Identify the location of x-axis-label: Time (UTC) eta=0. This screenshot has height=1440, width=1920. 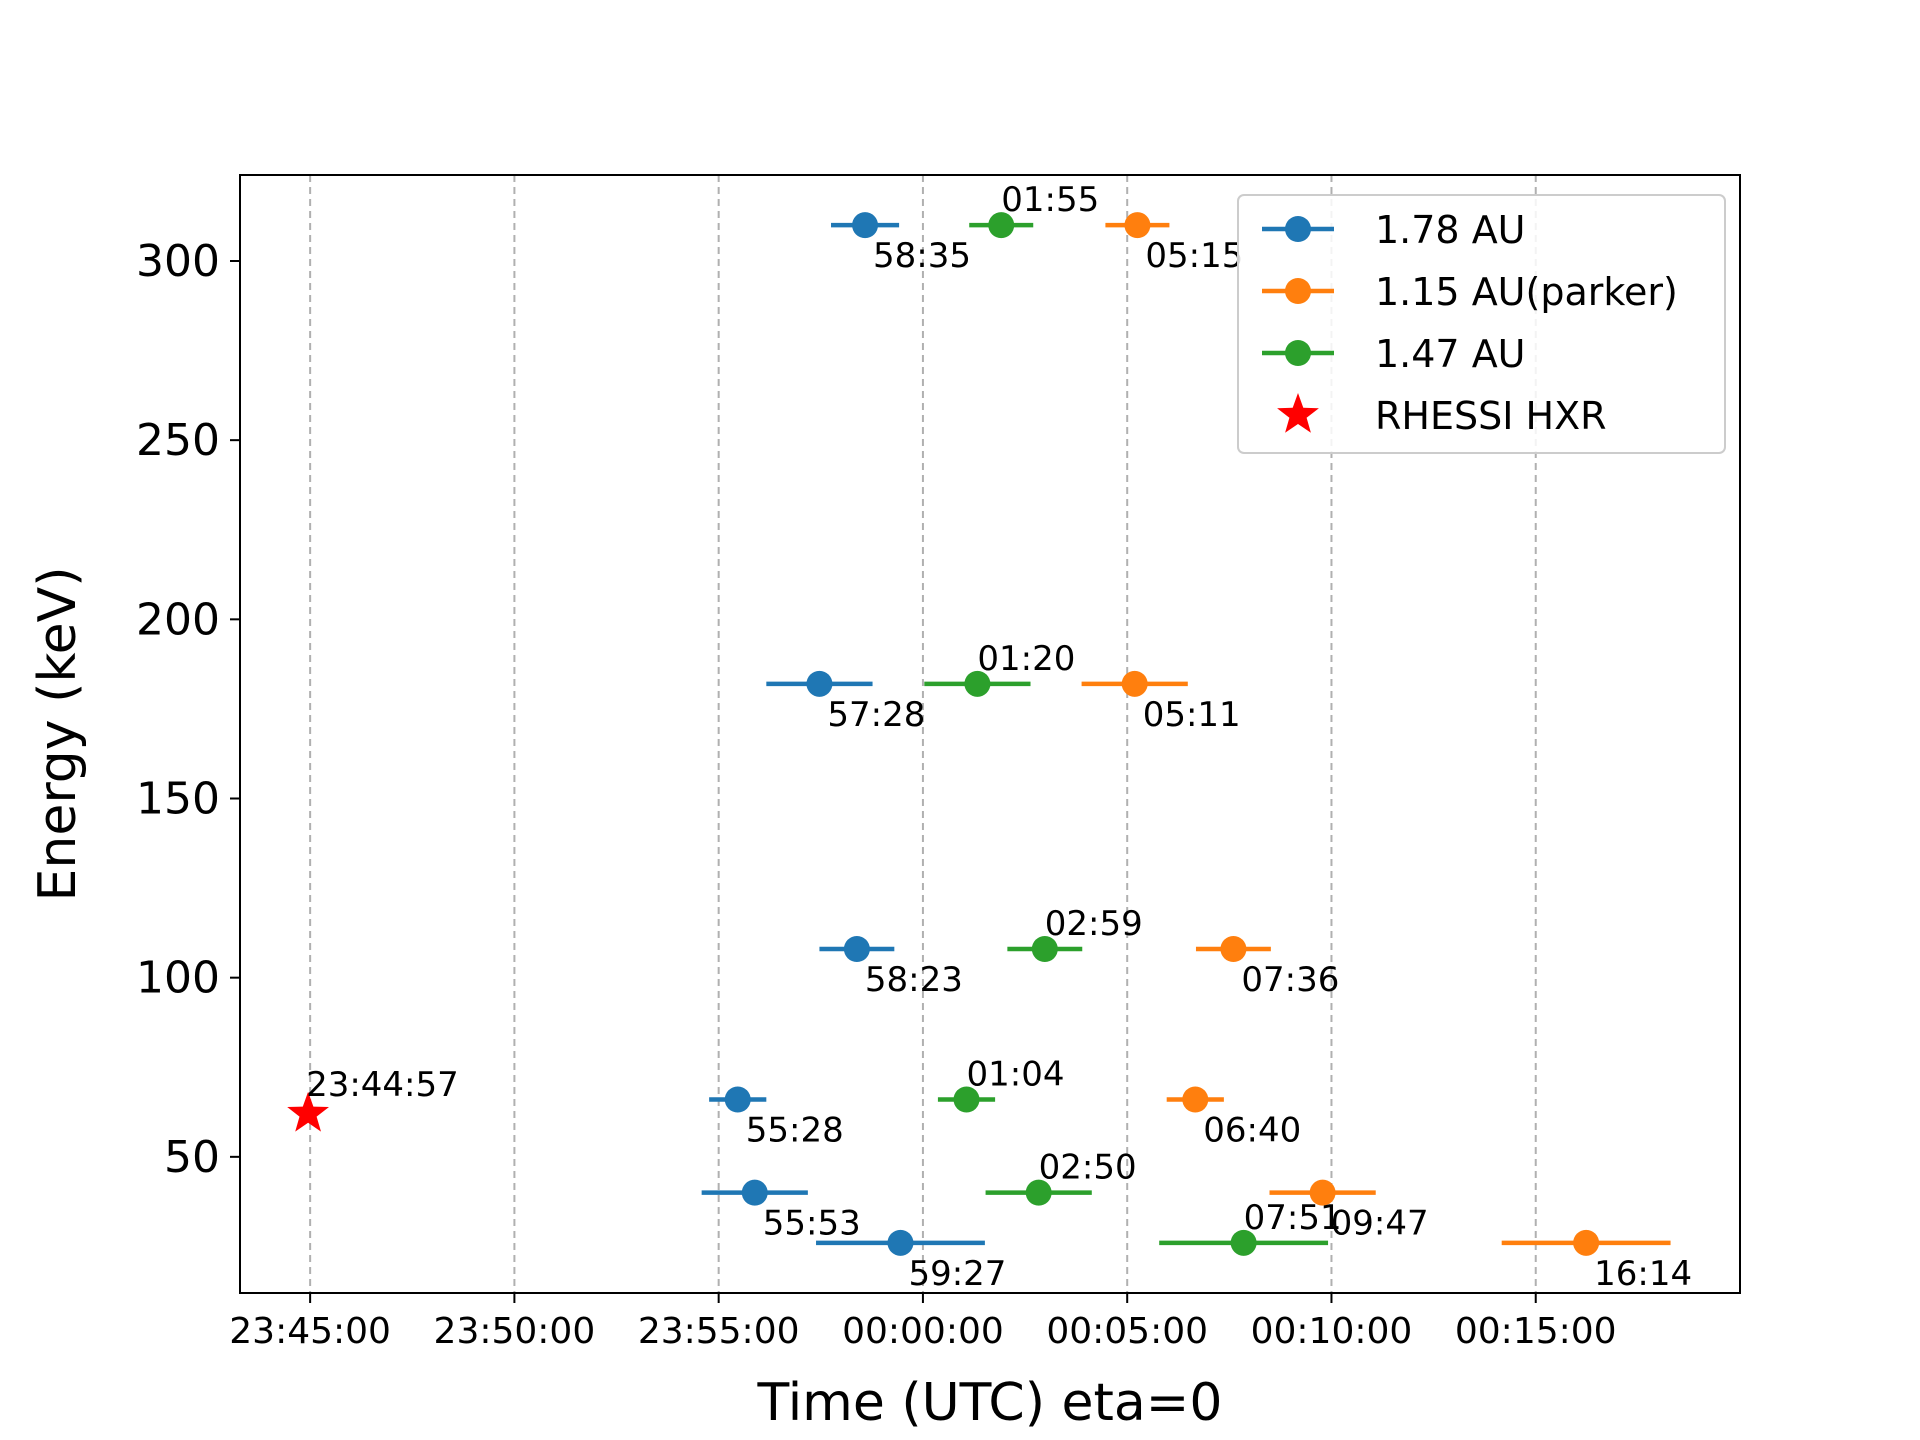
(990, 1403).